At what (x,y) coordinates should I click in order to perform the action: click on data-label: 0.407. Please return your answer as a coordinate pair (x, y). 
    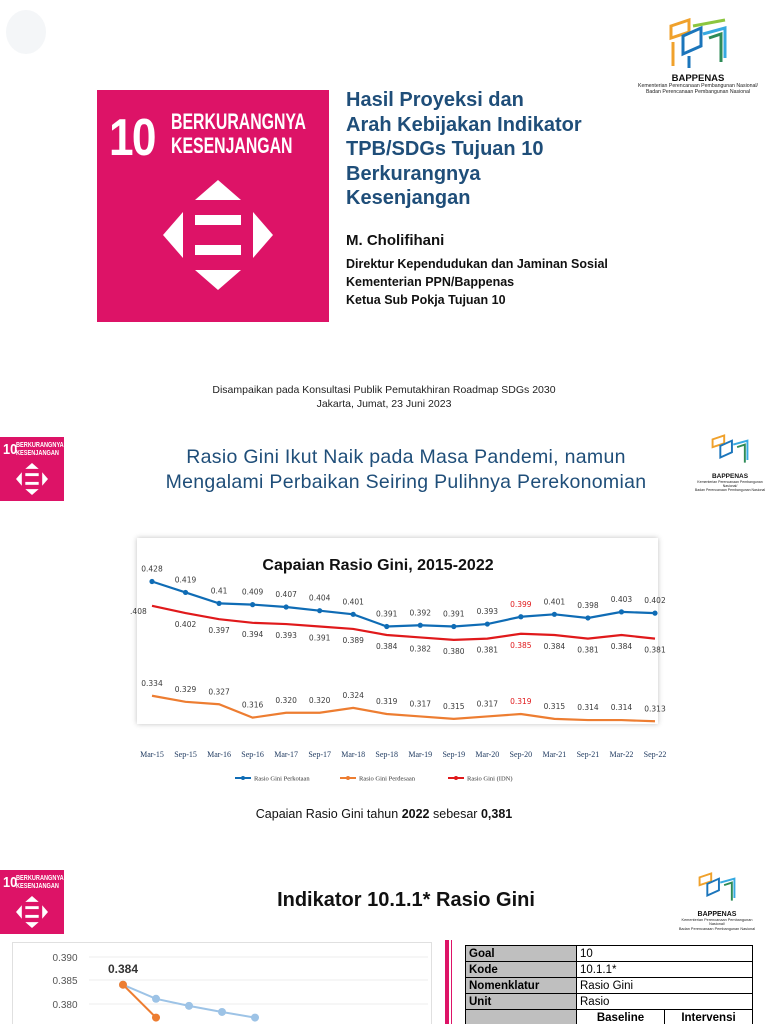
    Looking at the image, I should click on (286, 594).